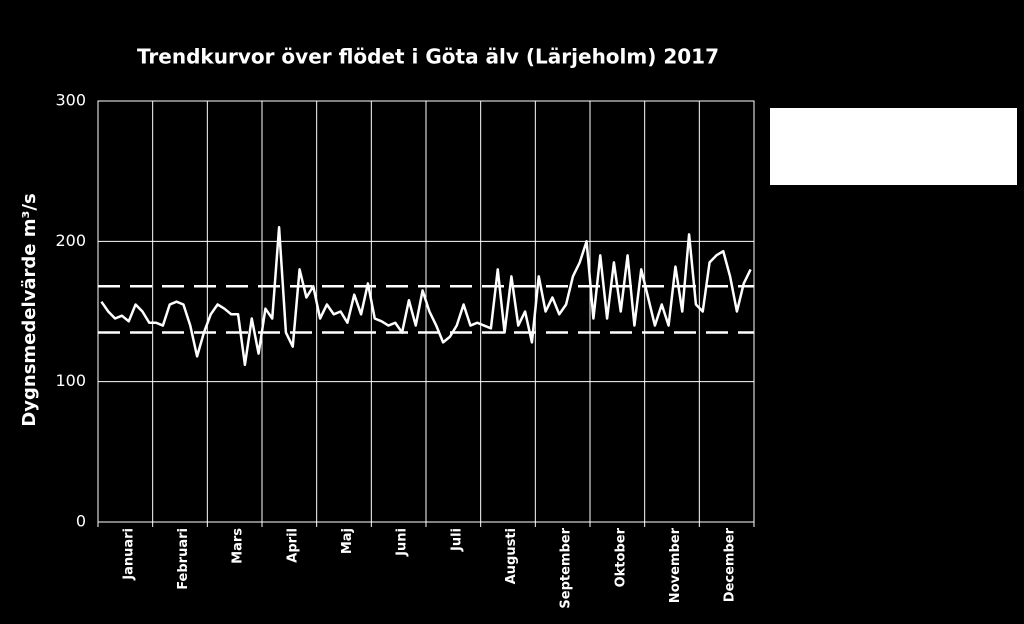 The height and width of the screenshot is (624, 1024). What do you see at coordinates (566, 567) in the screenshot?
I see `x-tick-label: September` at bounding box center [566, 567].